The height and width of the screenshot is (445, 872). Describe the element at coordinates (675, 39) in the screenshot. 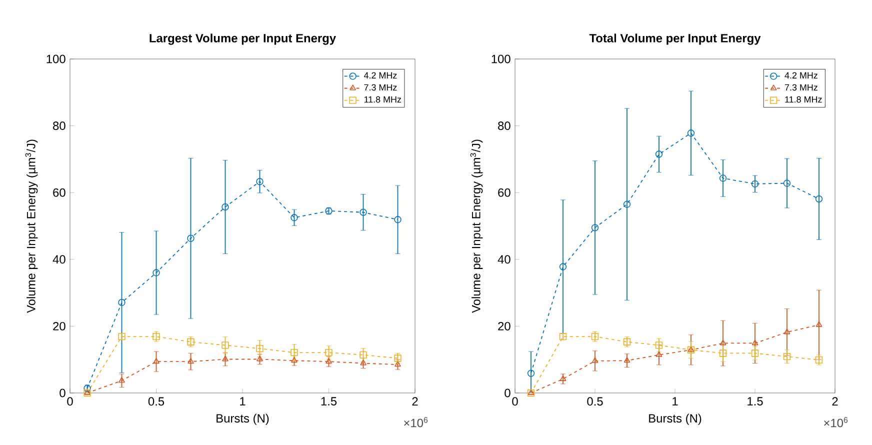

I see `chart-title: Total Volume per Input Energy` at that location.